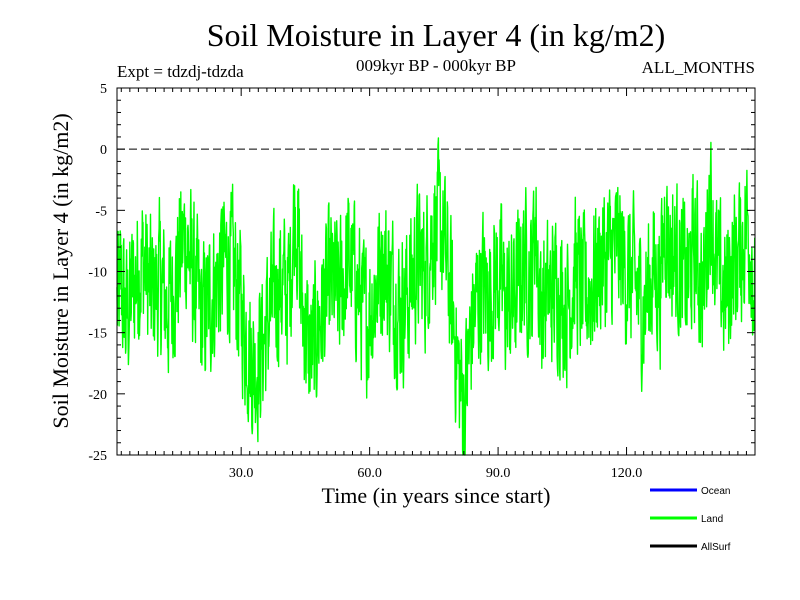  I want to click on y-tick-label: -15, so click(97, 334).